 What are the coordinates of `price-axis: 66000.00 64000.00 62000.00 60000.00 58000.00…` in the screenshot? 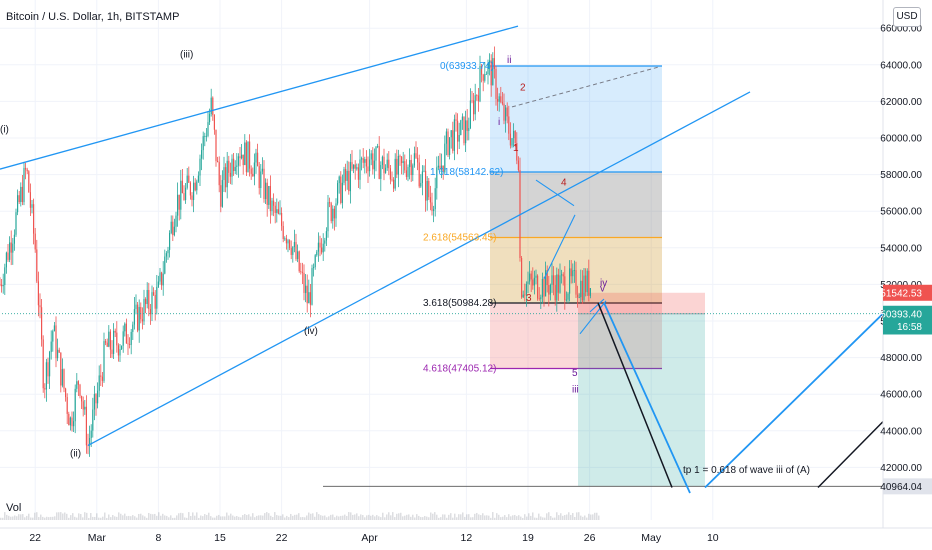 It's located at (906, 275).